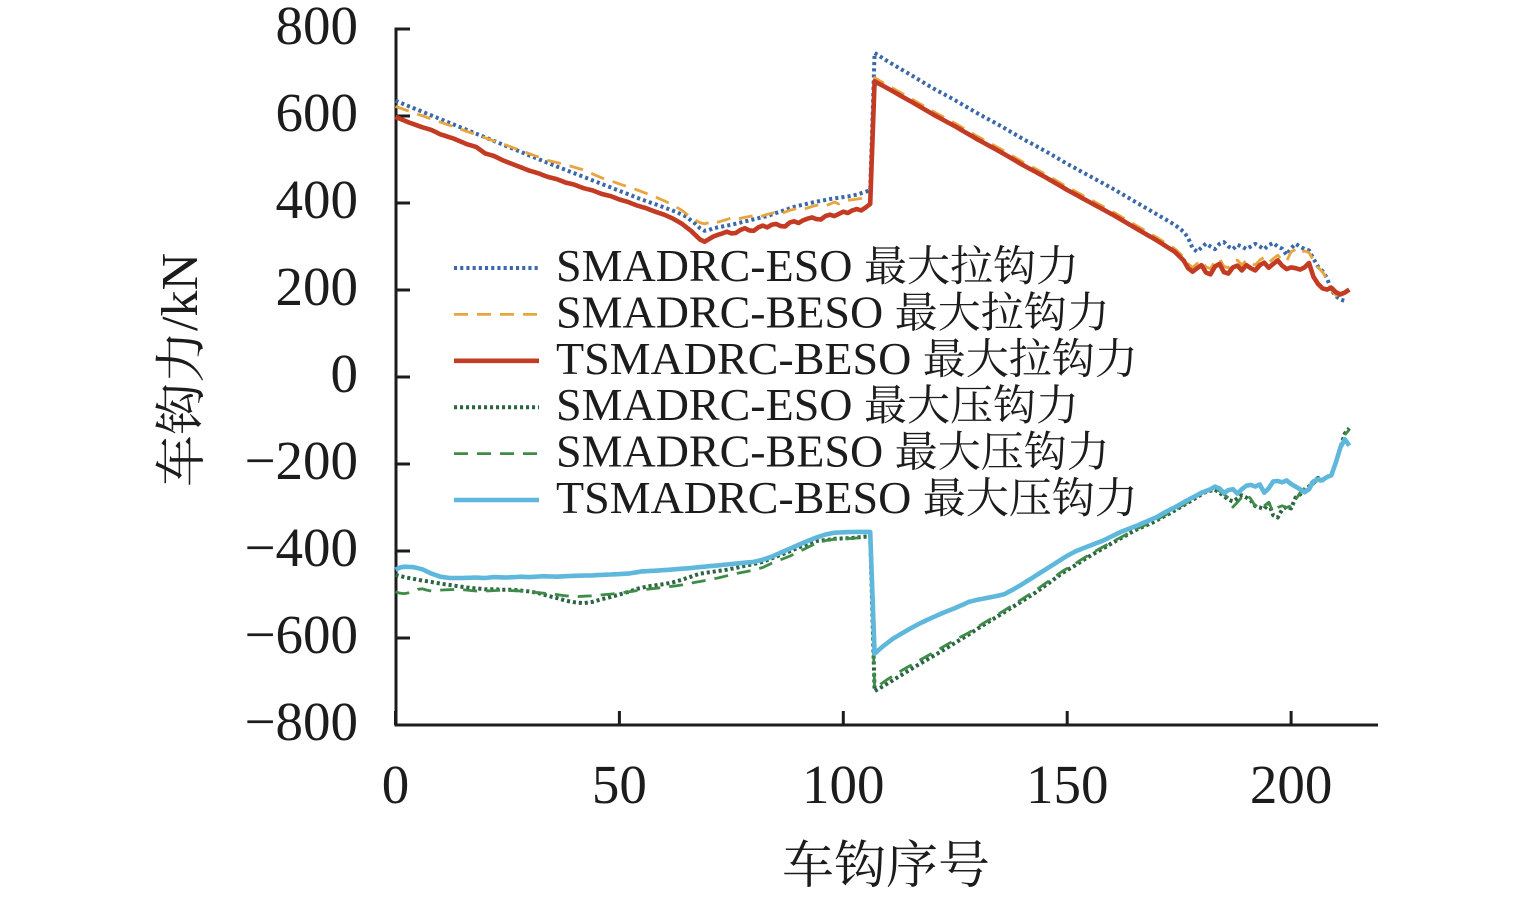 This screenshot has height=900, width=1535. I want to click on svg-text: /kN, so click(180, 292).